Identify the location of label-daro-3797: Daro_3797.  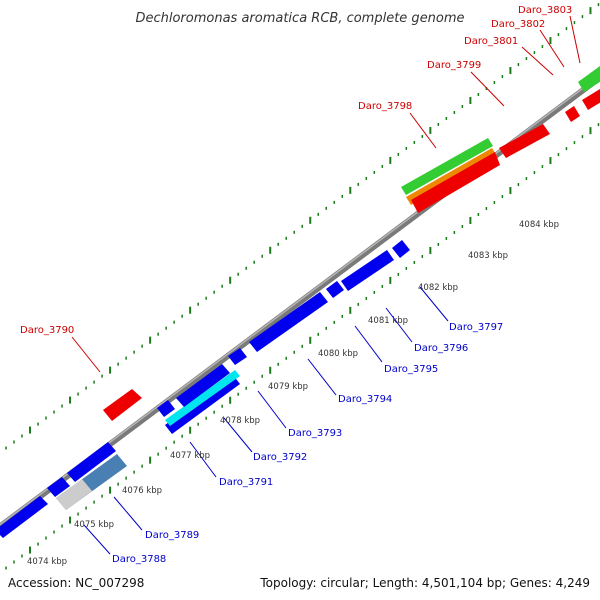
(476, 327).